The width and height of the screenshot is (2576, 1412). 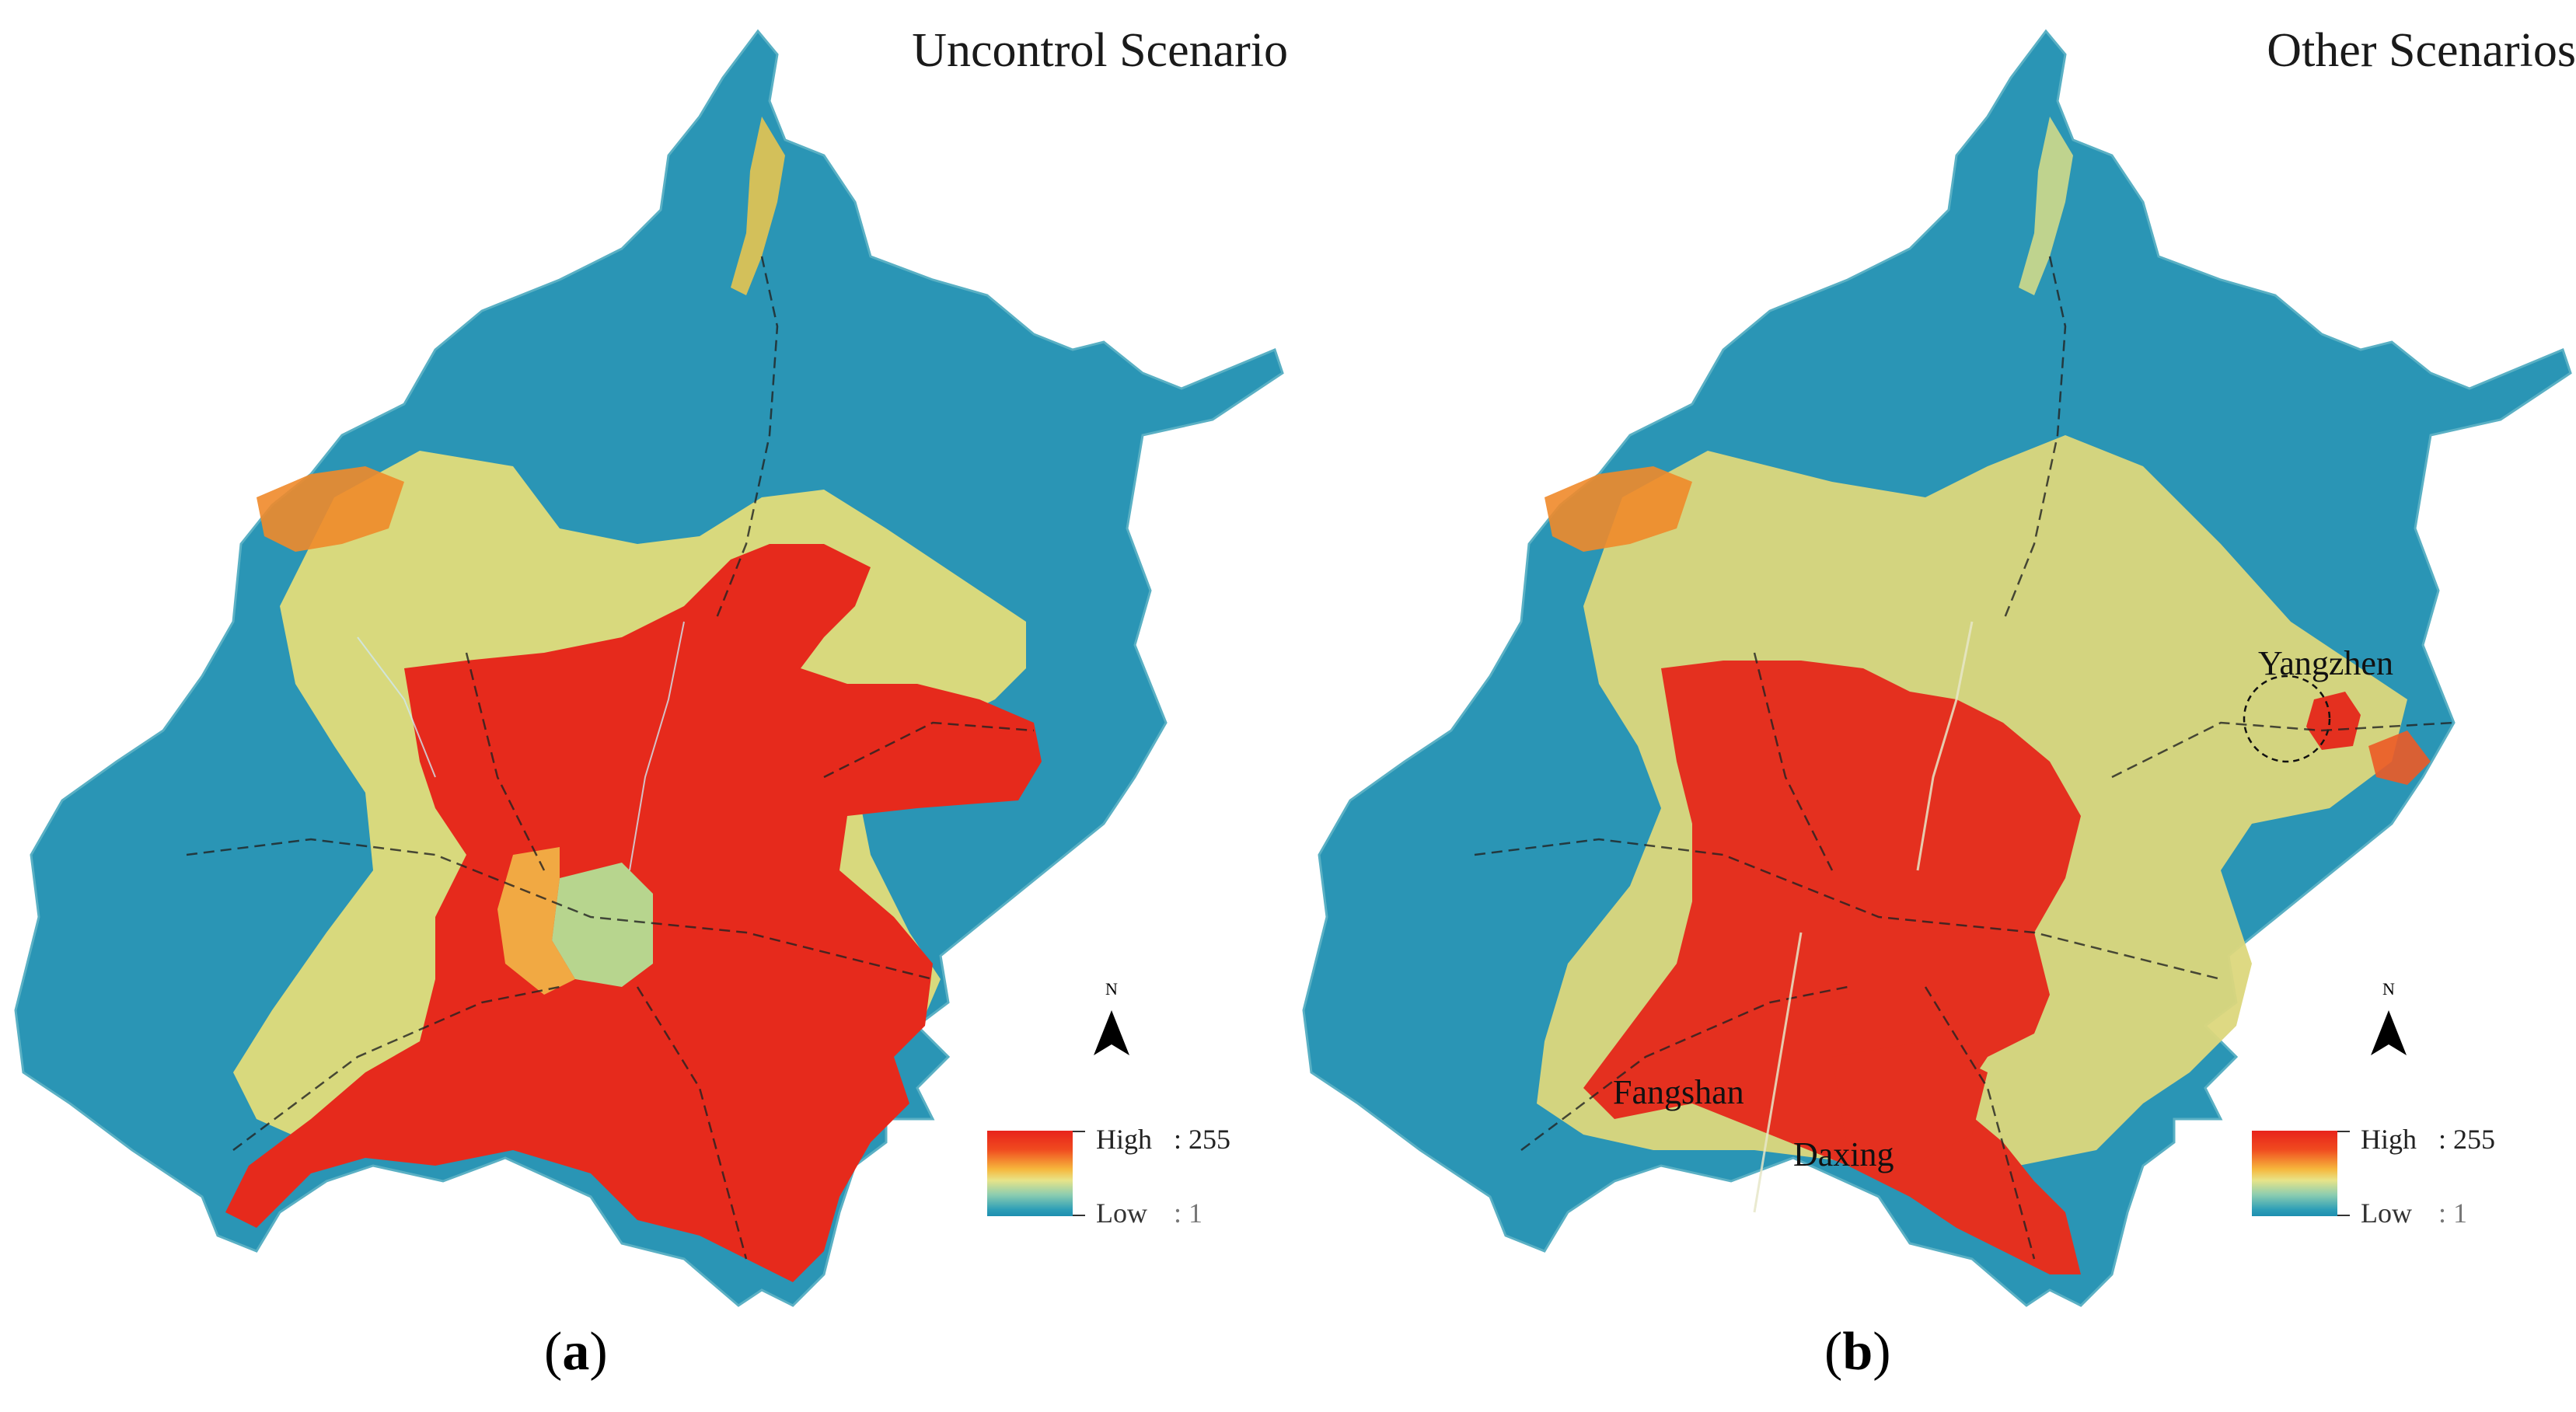 I want to click on label-letter: b, so click(x=1858, y=1352).